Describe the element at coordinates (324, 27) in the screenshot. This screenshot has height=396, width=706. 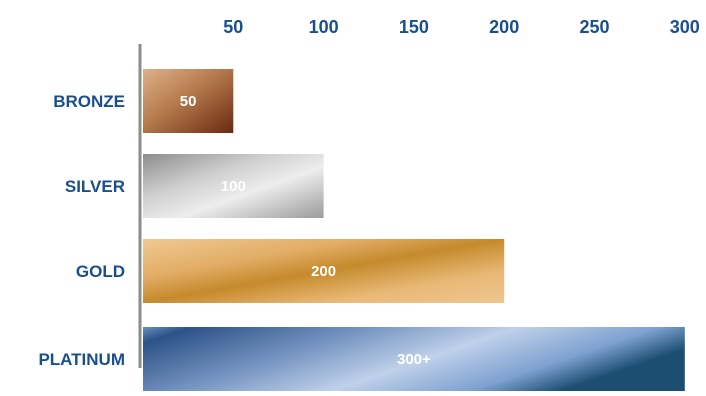
I see `x-tick-label-100: 100` at that location.